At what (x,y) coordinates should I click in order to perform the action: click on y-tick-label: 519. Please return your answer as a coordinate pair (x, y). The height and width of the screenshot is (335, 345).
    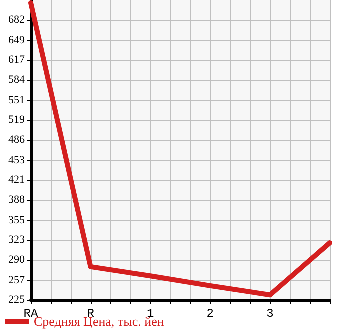
    Looking at the image, I should click on (17, 120).